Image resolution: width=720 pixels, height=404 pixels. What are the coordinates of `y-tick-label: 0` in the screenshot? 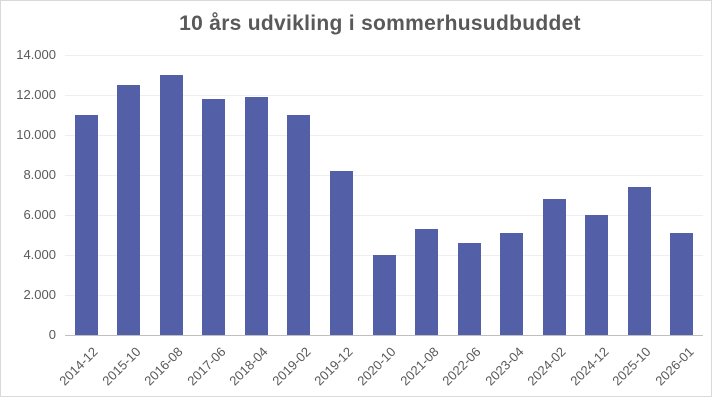 It's located at (52, 334).